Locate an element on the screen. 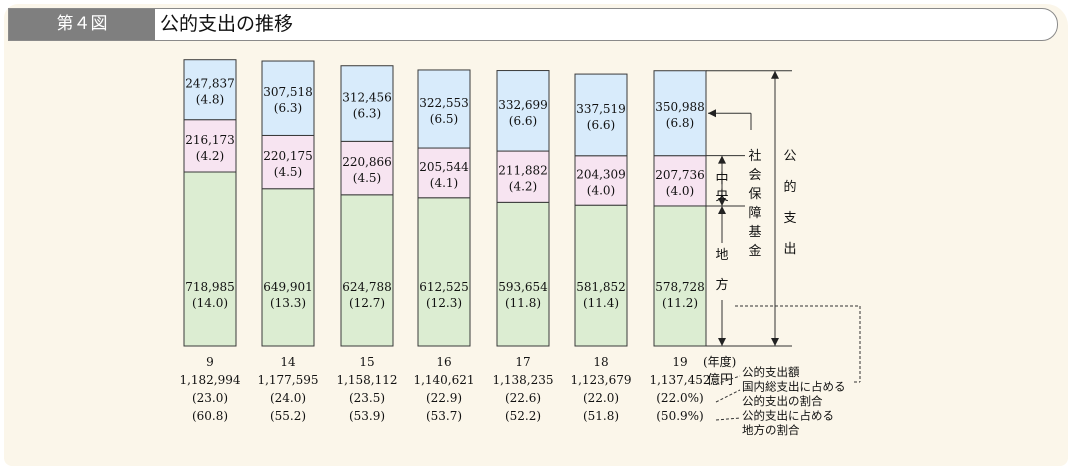 The height and width of the screenshot is (474, 1073). bar-value-label: 624,788 is located at coordinates (367, 287).